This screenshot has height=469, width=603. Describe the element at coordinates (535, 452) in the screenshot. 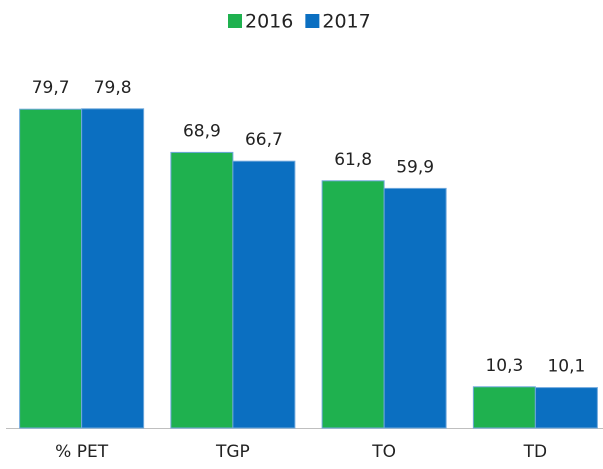

I see `x-tick-label: TD` at that location.